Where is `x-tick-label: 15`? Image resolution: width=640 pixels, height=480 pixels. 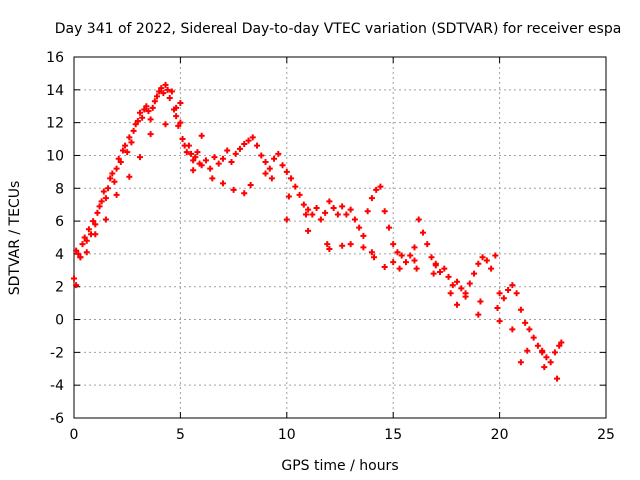
x-tick-label: 15 is located at coordinates (393, 435).